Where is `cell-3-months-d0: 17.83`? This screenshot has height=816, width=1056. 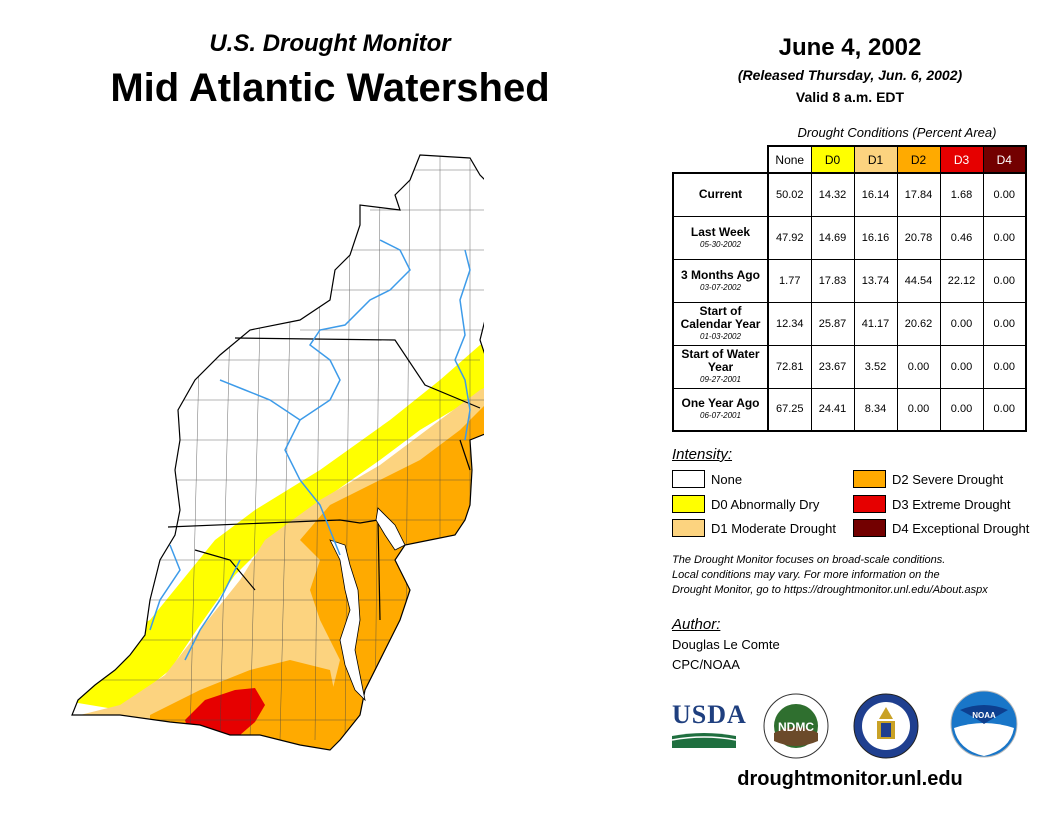 cell-3-months-d0: 17.83 is located at coordinates (832, 280).